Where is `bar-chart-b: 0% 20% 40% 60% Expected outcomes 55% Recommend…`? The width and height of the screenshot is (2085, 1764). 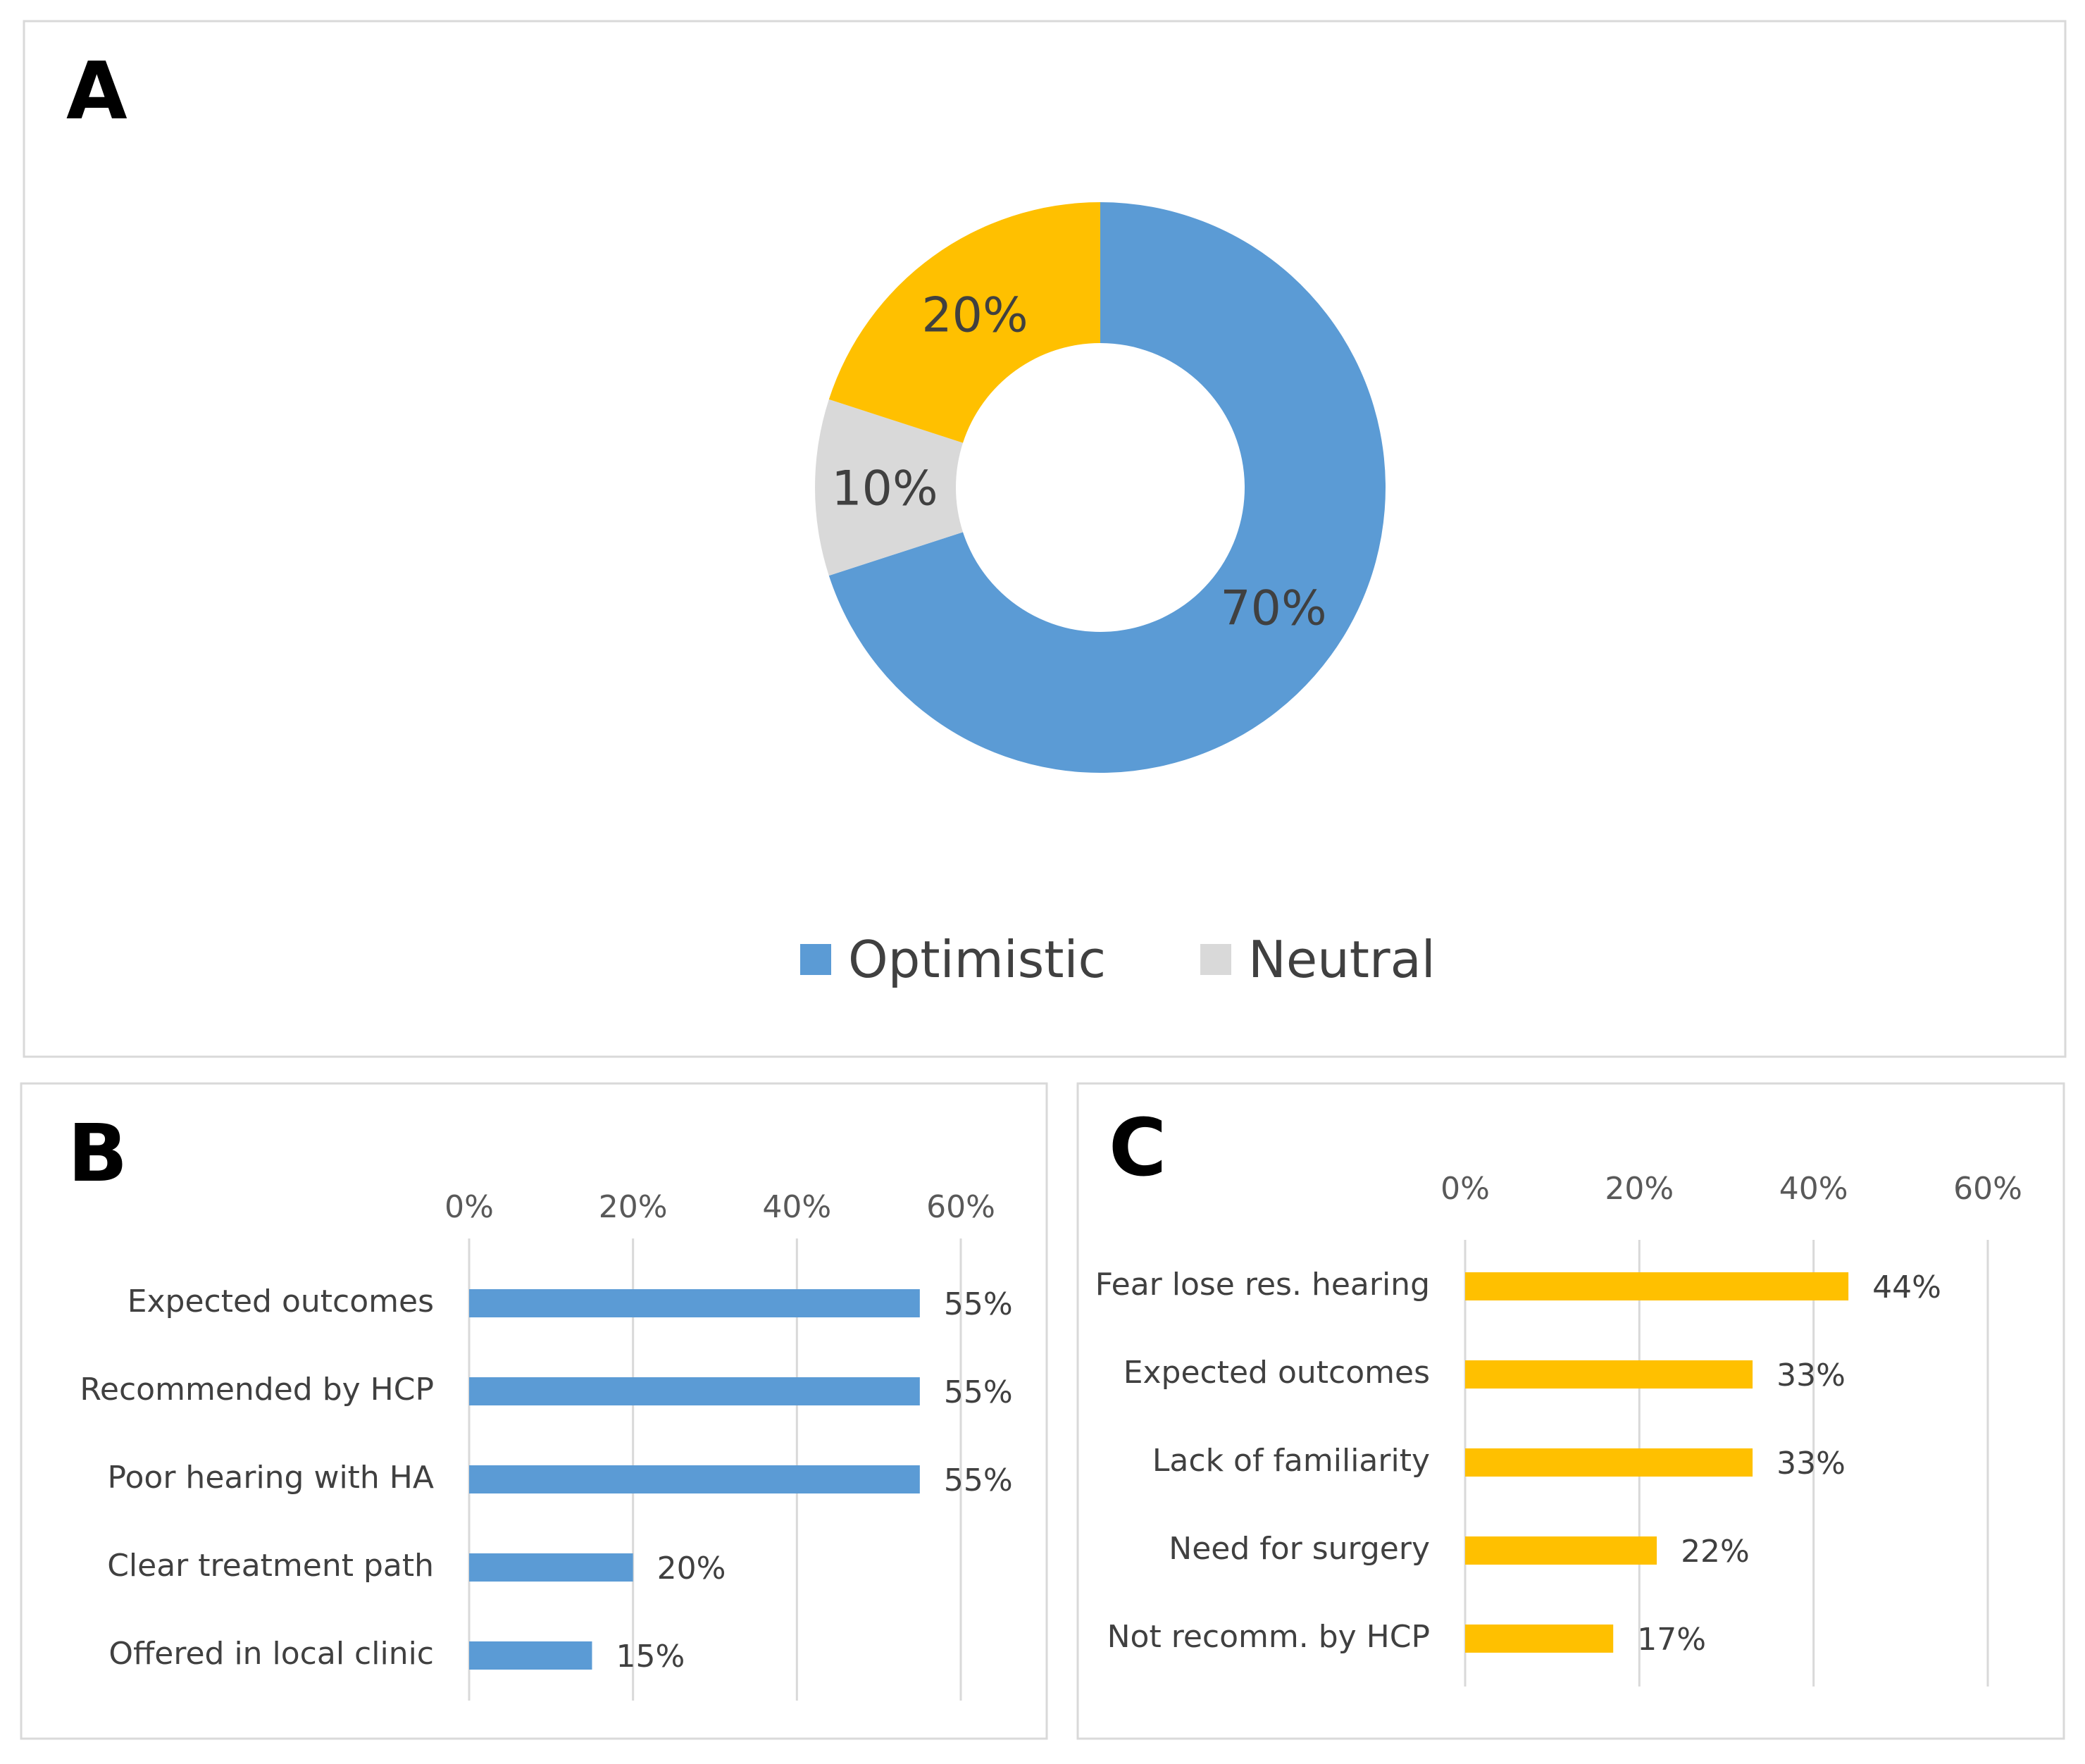 bar-chart-b: 0% 20% 40% 60% Expected outcomes 55% Recommend… is located at coordinates (546, 1445).